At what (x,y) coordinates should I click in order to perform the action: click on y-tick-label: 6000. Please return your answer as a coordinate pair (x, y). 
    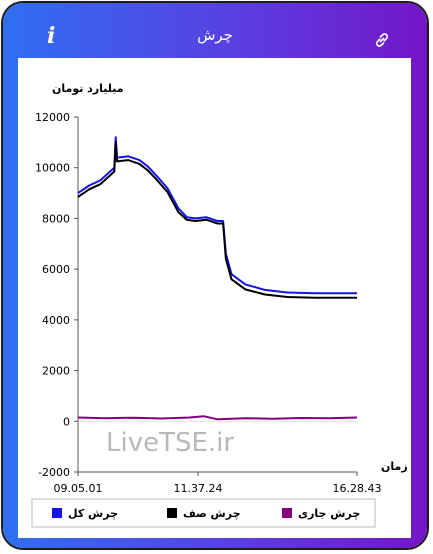
    Looking at the image, I should click on (56, 269).